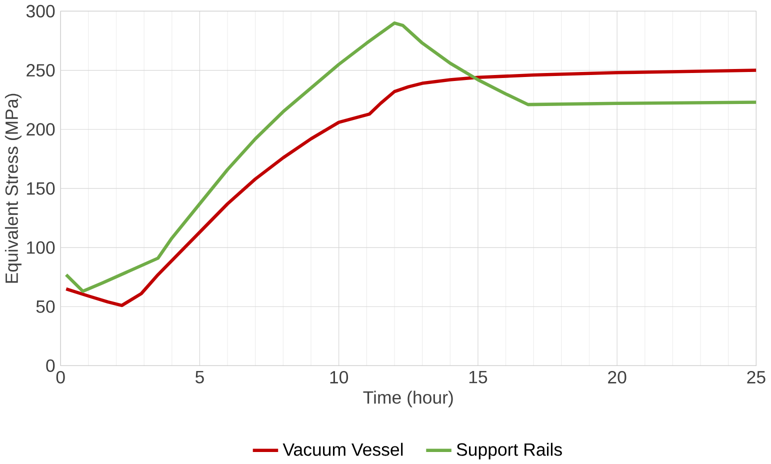 Image resolution: width=771 pixels, height=464 pixels. Describe the element at coordinates (339, 377) in the screenshot. I see `x-tick-label: 10` at that location.